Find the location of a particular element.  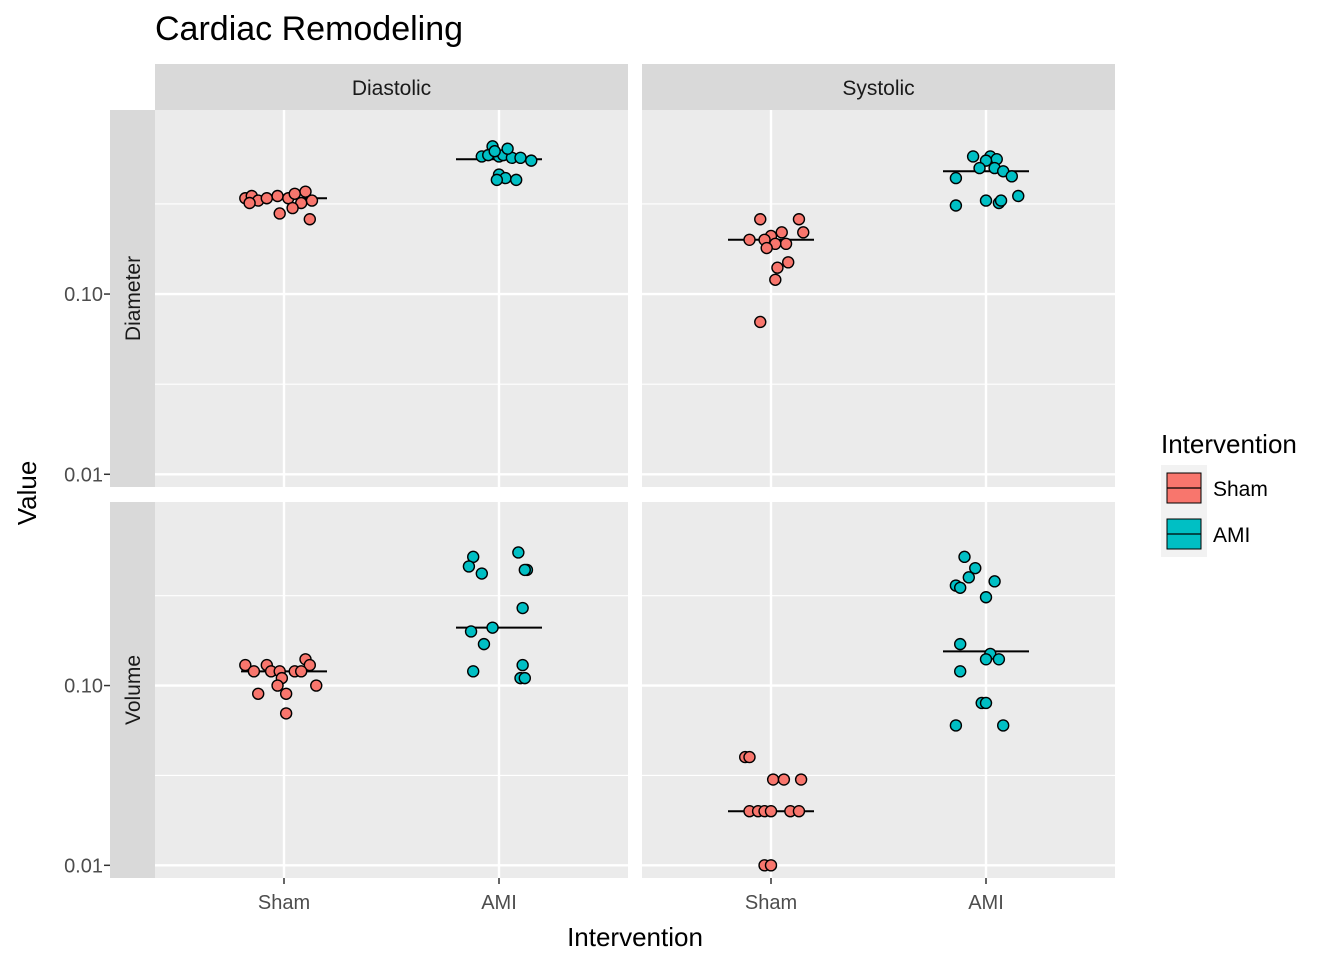

row-strip-label: Volume is located at coordinates (133, 690).